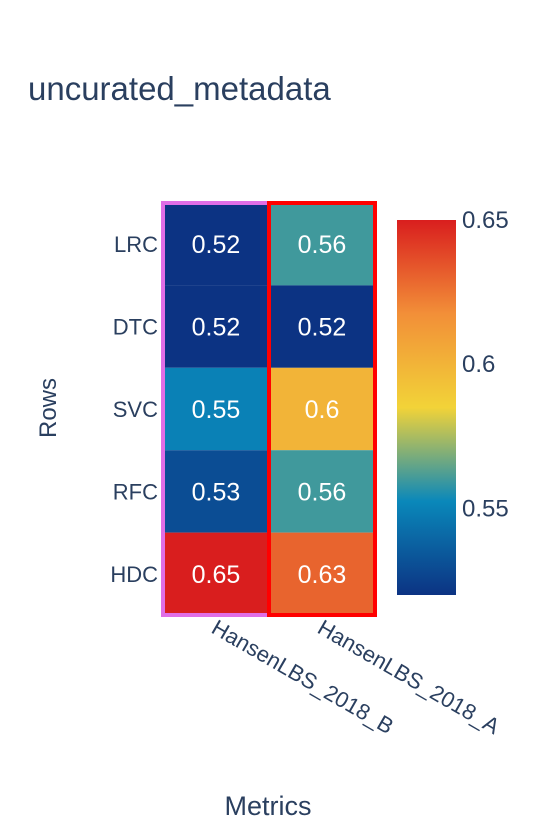 The height and width of the screenshot is (840, 560). I want to click on chart-title: uncurated_metadata, so click(179, 88).